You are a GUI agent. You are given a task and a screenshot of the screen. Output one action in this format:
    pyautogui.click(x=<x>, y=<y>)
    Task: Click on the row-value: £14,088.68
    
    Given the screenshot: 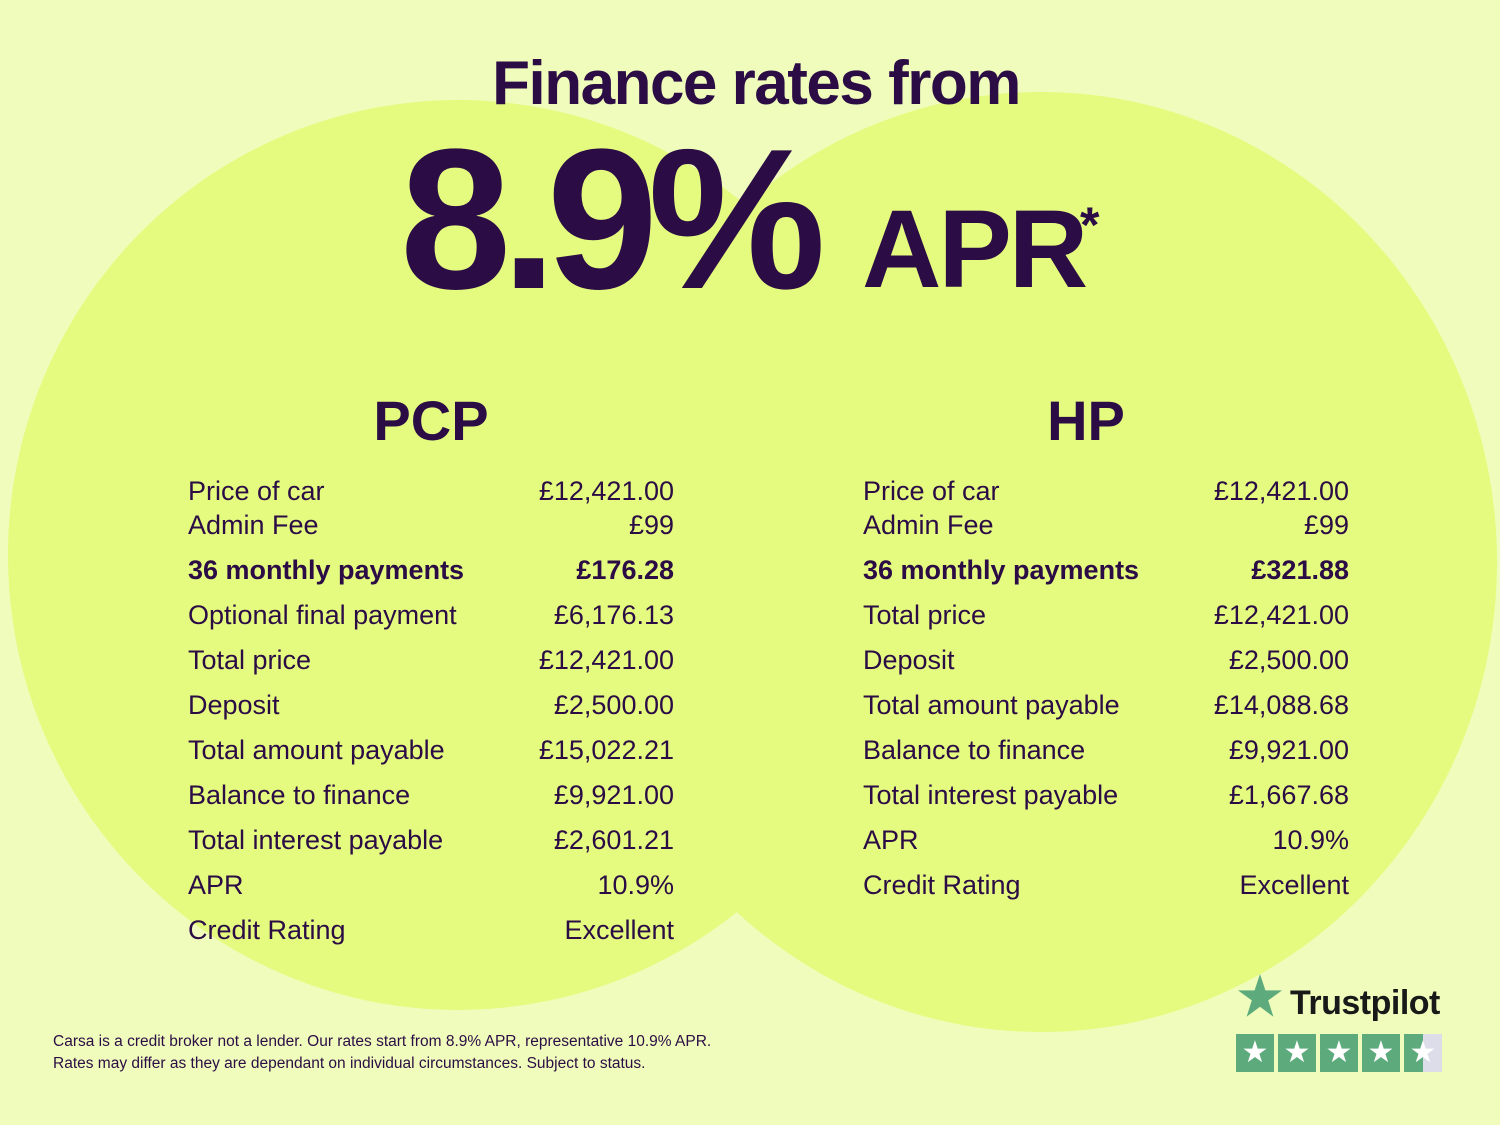 What is the action you would take?
    pyautogui.click(x=1281, y=705)
    